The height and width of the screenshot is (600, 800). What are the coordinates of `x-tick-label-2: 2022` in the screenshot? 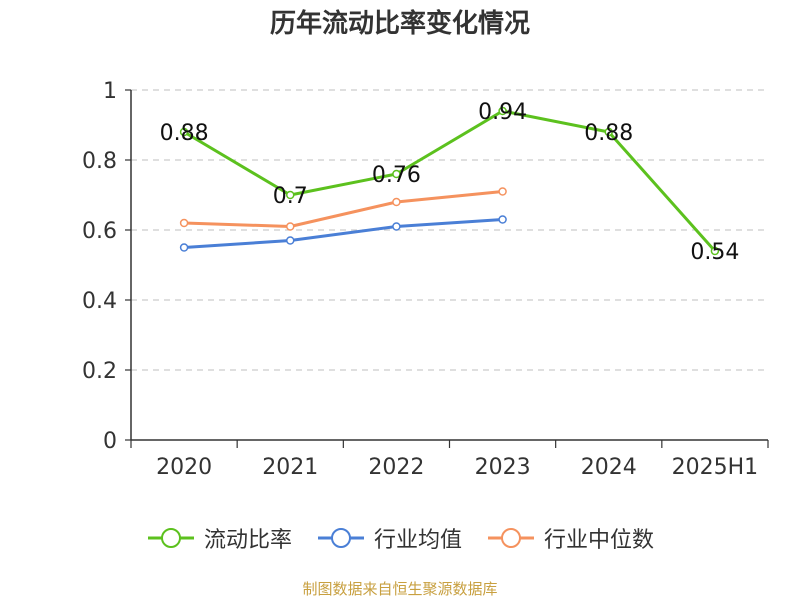 It's located at (396, 467).